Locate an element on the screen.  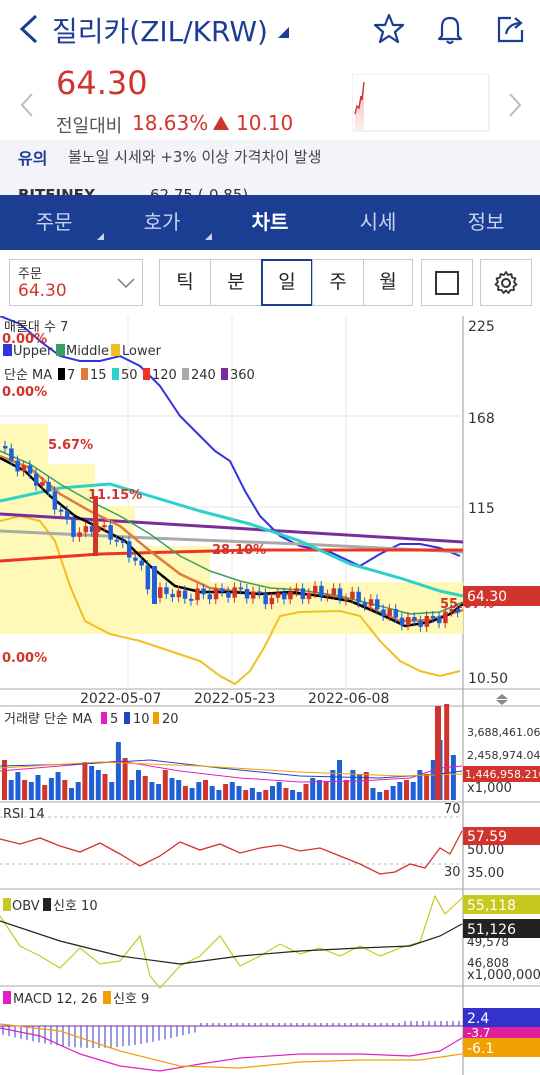
vol-ma-label: 5 is located at coordinates (114, 719).